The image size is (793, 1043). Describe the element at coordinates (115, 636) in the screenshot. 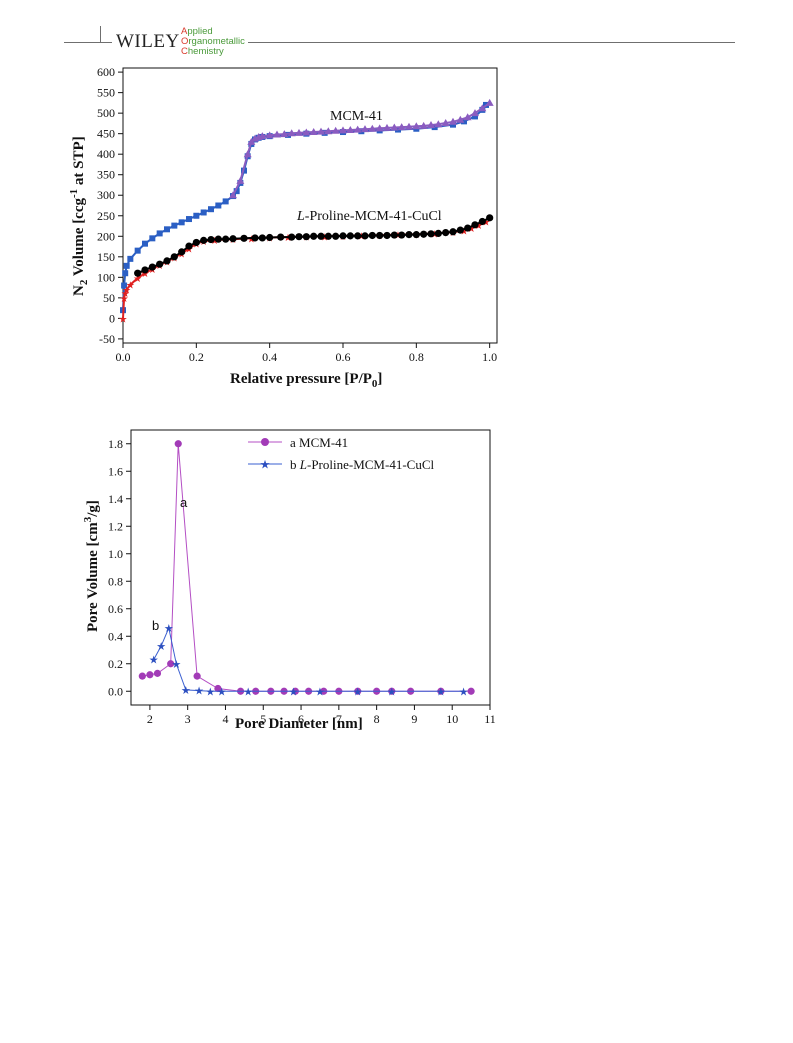

I see `y-tick-label: 0.4` at that location.